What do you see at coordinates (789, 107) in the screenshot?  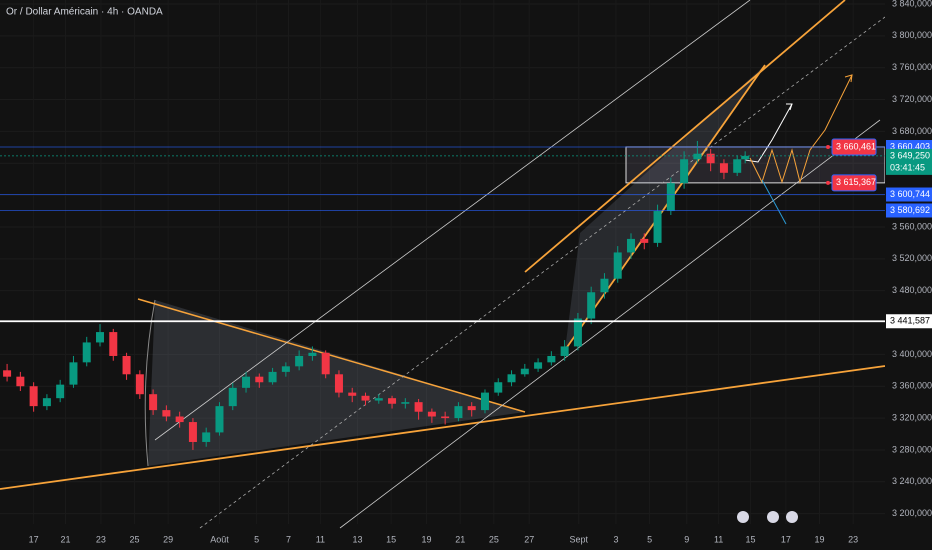 I see `arrow-head` at bounding box center [789, 107].